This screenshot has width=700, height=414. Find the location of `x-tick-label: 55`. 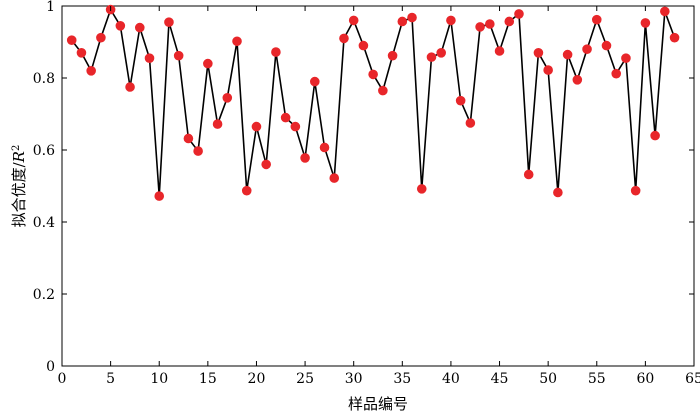

x-tick-label: 55 is located at coordinates (597, 379).